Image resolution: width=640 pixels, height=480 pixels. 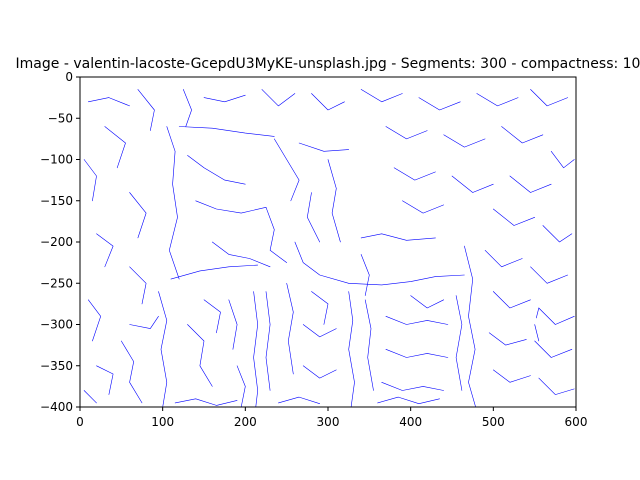 I want to click on x-axis: 0 100 200 300 400 500 600, so click(x=331, y=418).